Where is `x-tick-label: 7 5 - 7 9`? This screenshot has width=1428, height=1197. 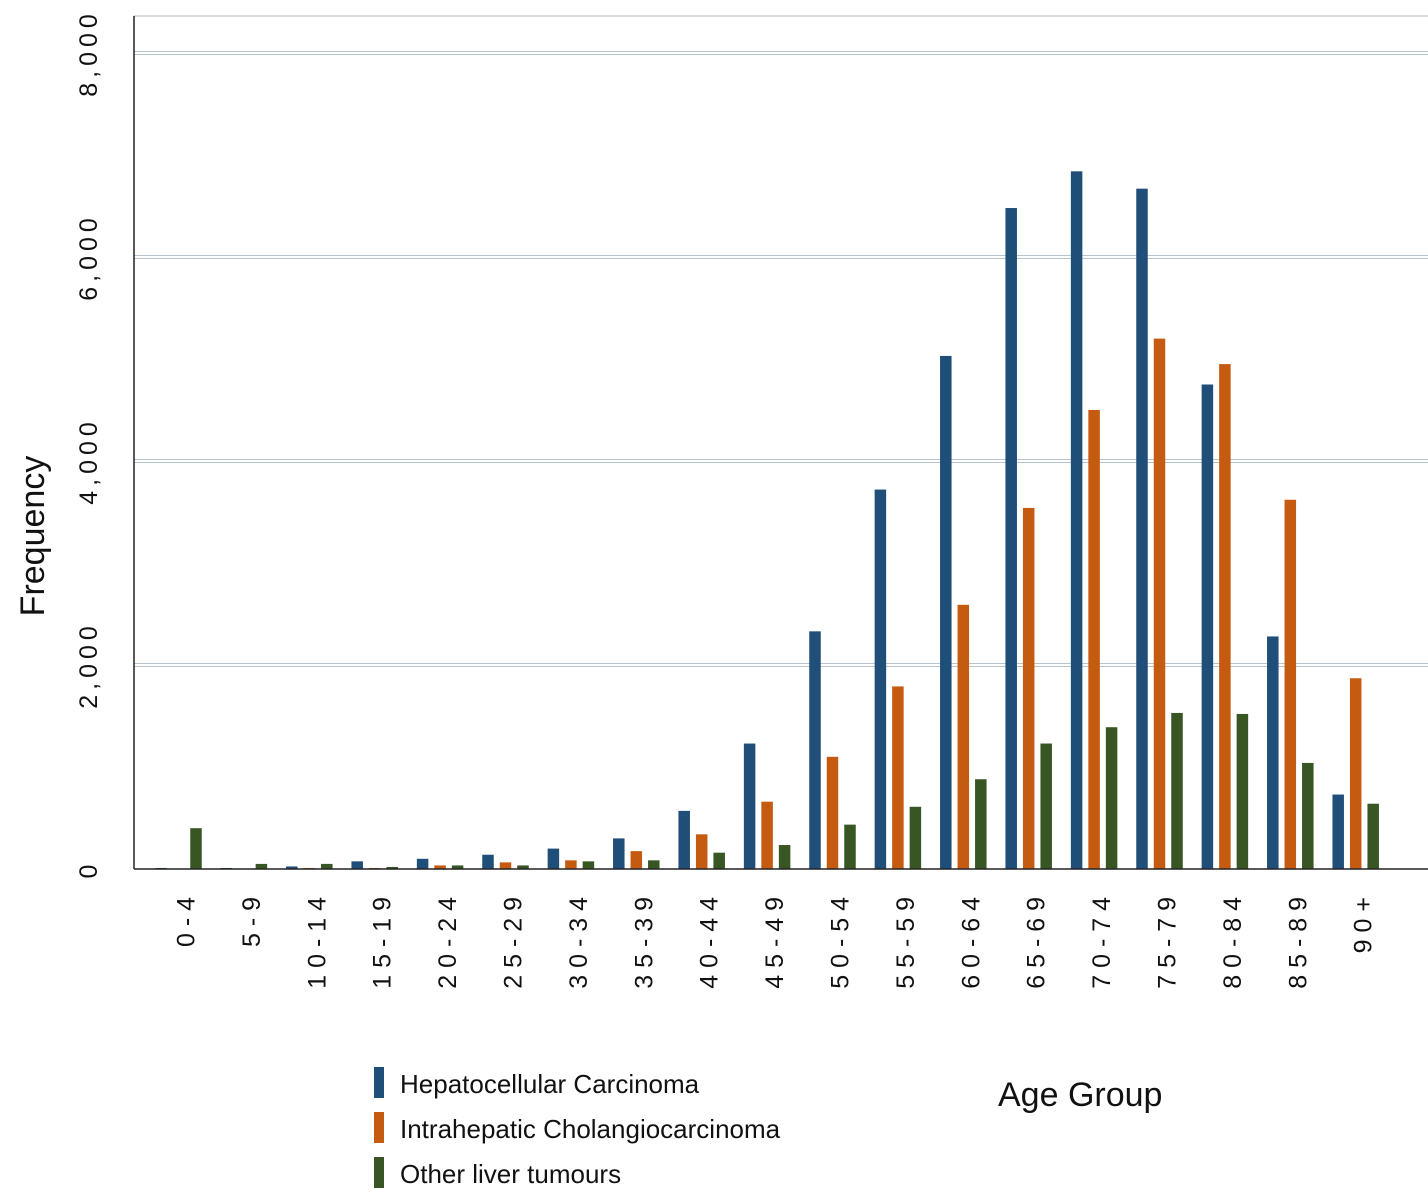
x-tick-label: 7 5 - 7 9 is located at coordinates (1168, 943).